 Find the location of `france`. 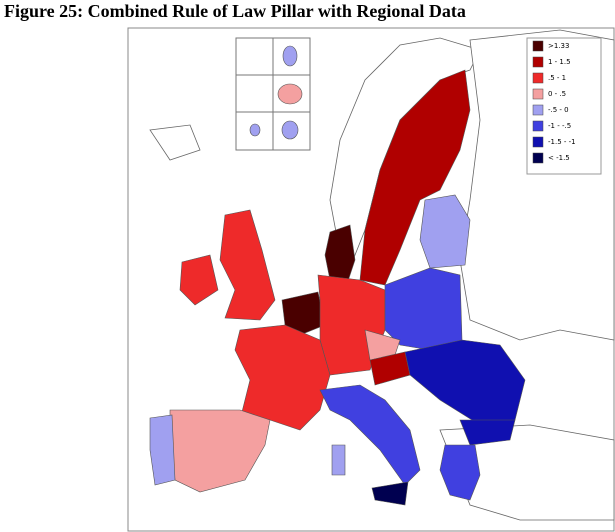

france is located at coordinates (282, 377).